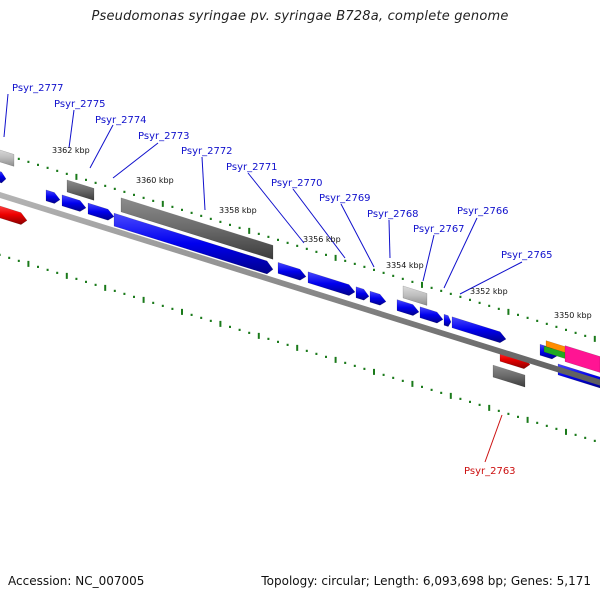 The image size is (600, 600). I want to click on gene-label: Psyr_2766, so click(483, 211).